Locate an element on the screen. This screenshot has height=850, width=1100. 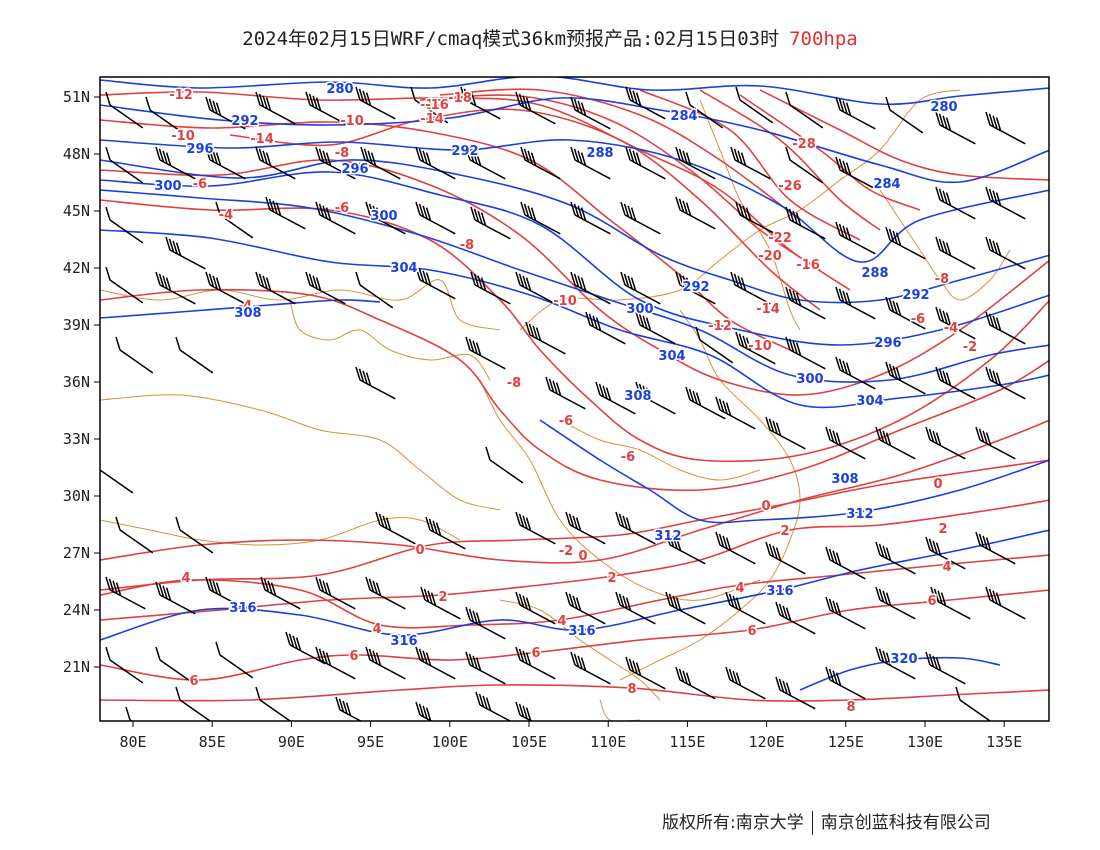
geopotential-contour-label: 316 is located at coordinates (779, 591).